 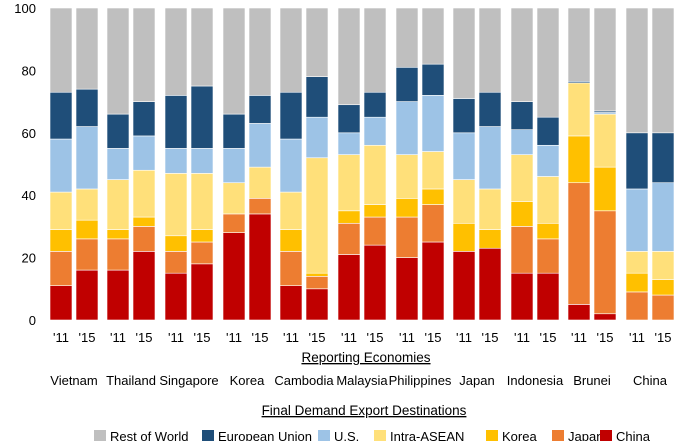 I want to click on y-tick-label: 20, so click(x=29, y=258).